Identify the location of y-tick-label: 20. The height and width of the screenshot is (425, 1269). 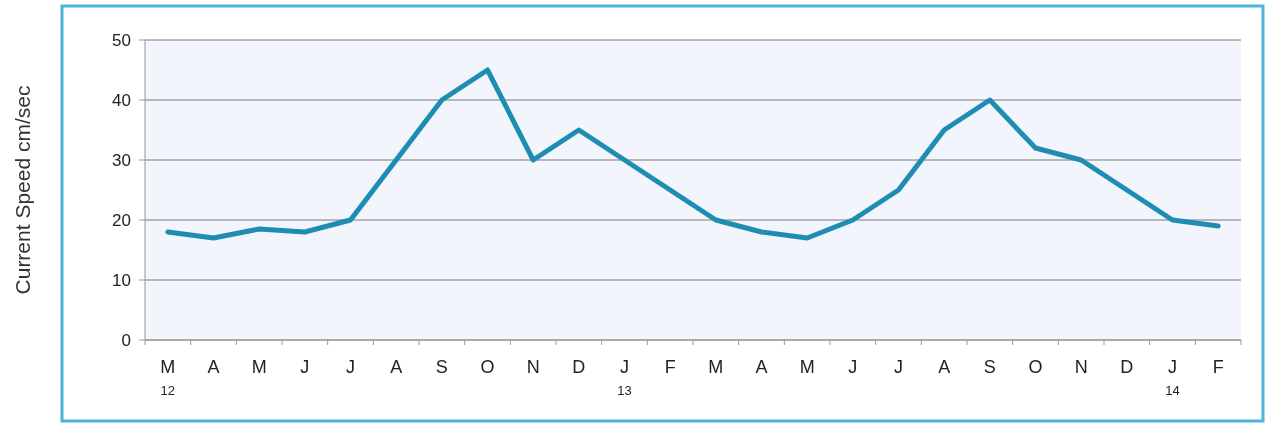
(121, 220).